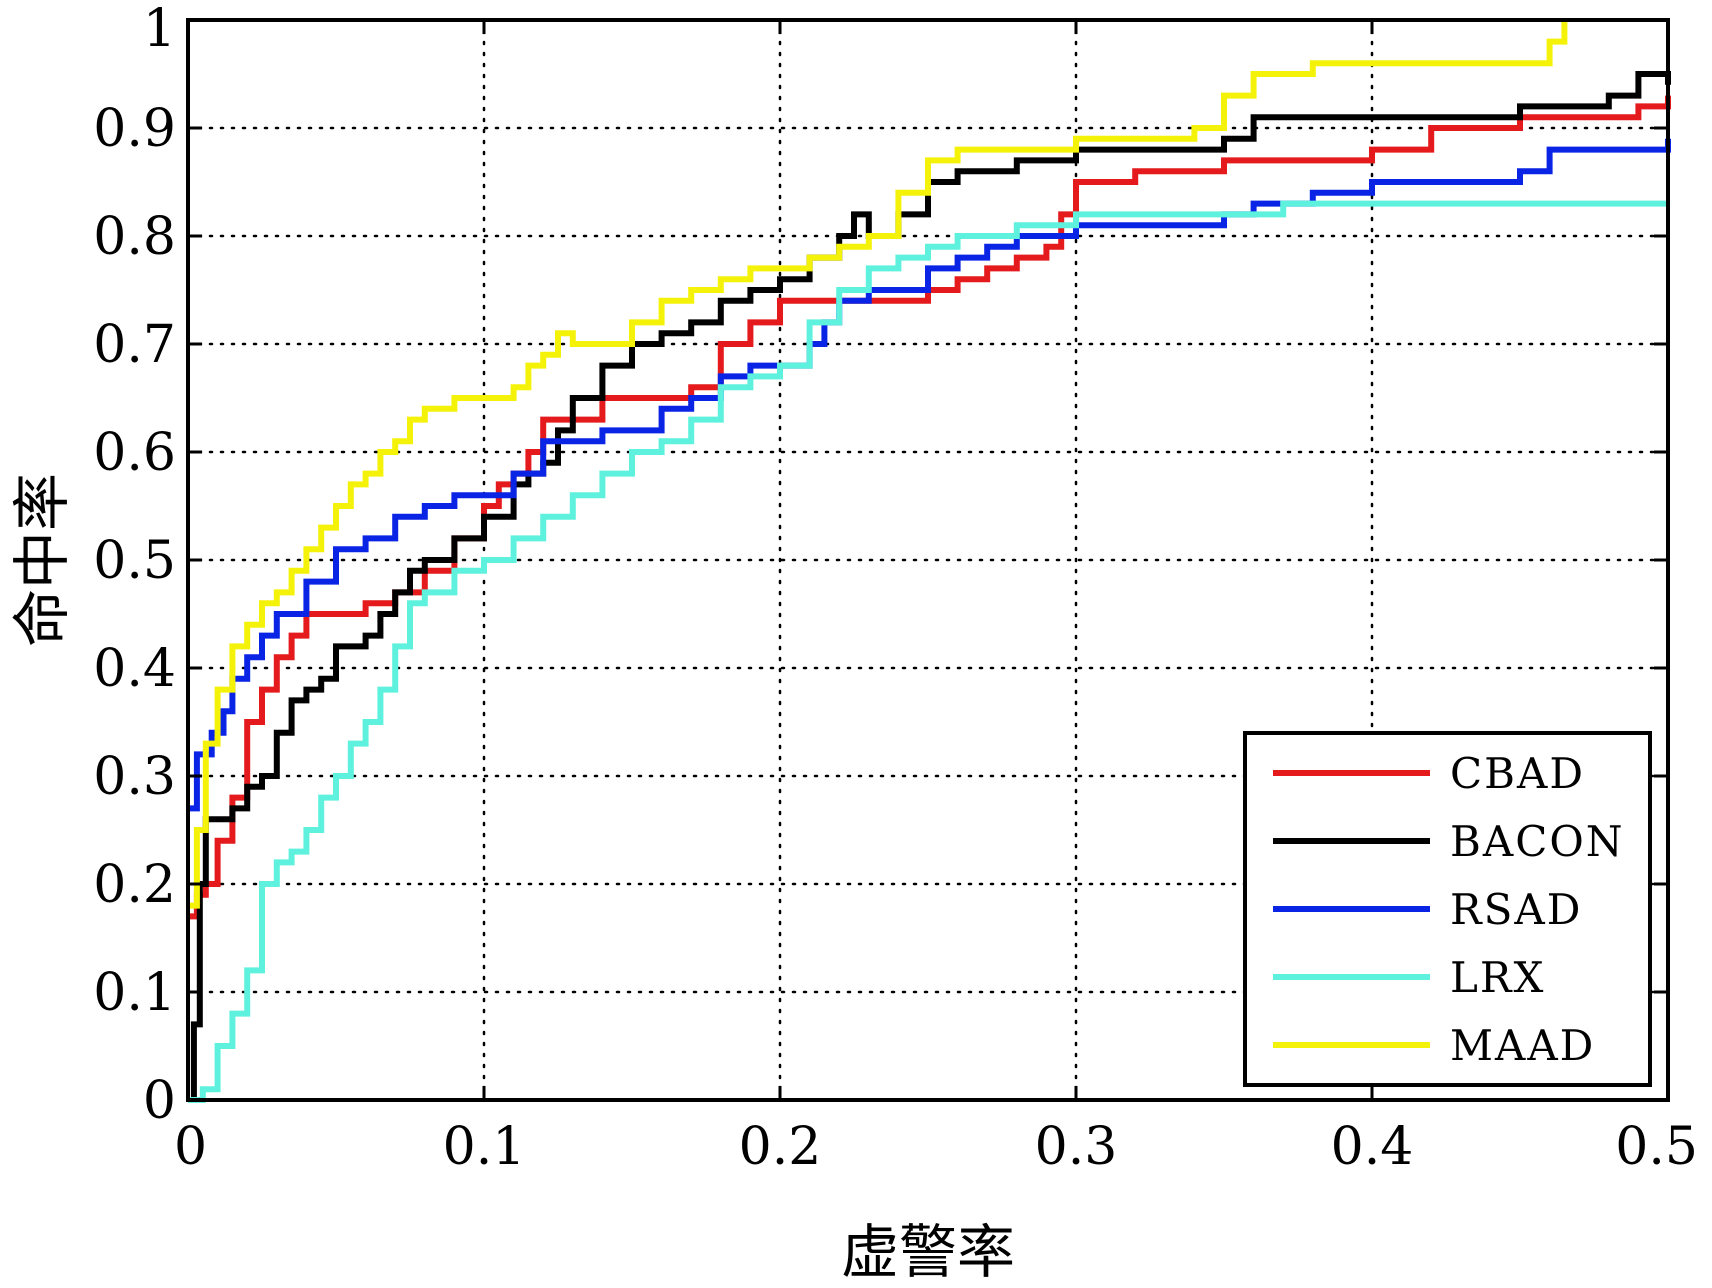 Image resolution: width=1712 pixels, height=1288 pixels. I want to click on y-tick-label: 0.8, so click(134, 237).